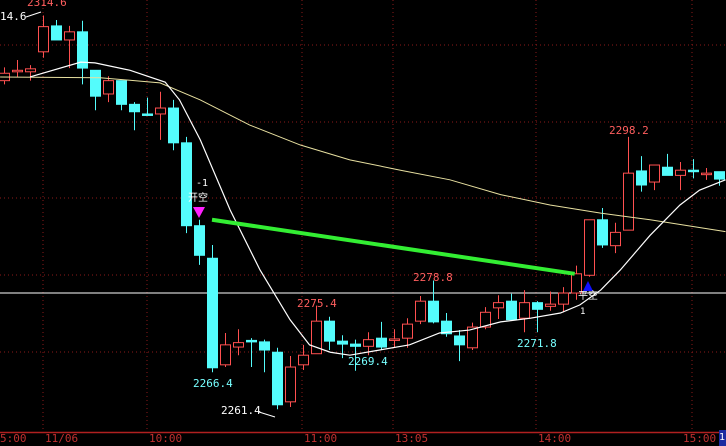  I want to click on price-label-low: 2261.4, so click(241, 410).